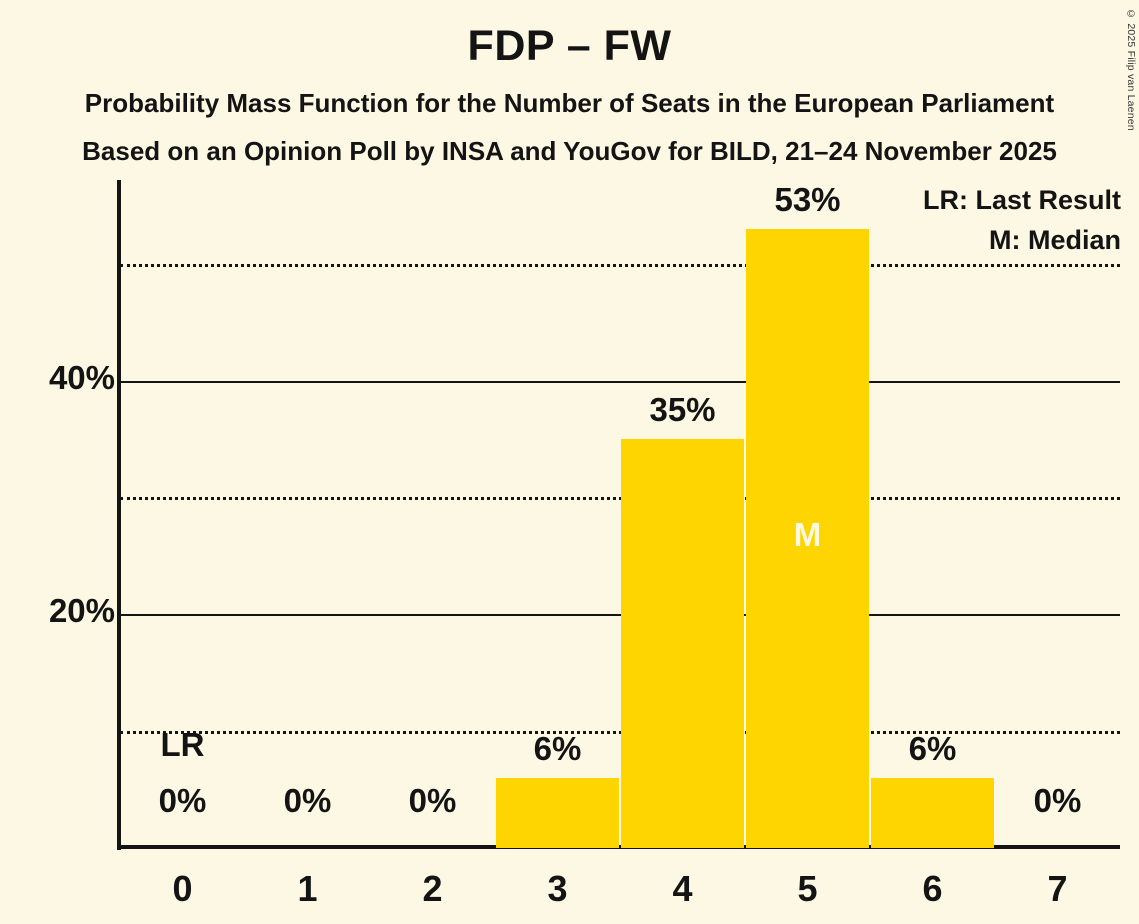 Image resolution: width=1139 pixels, height=924 pixels. I want to click on bar-value-label-2: 0%, so click(432, 800).